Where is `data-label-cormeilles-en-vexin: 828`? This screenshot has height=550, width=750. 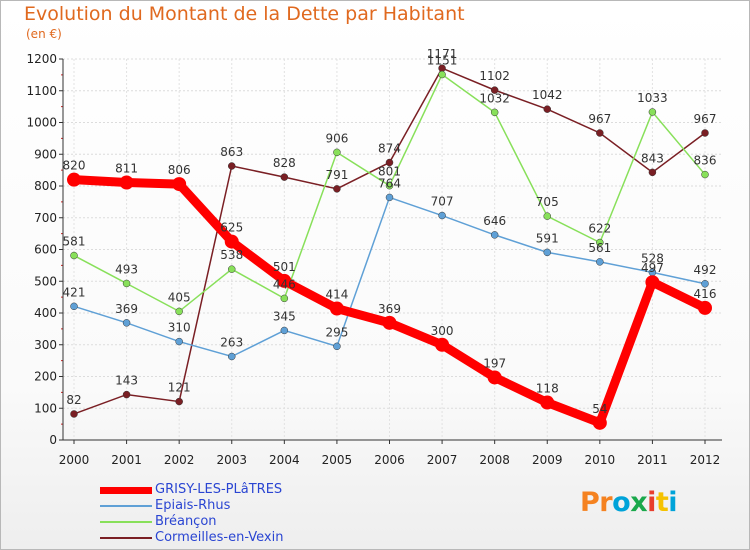
data-label-cormeilles-en-vexin: 828 is located at coordinates (284, 163).